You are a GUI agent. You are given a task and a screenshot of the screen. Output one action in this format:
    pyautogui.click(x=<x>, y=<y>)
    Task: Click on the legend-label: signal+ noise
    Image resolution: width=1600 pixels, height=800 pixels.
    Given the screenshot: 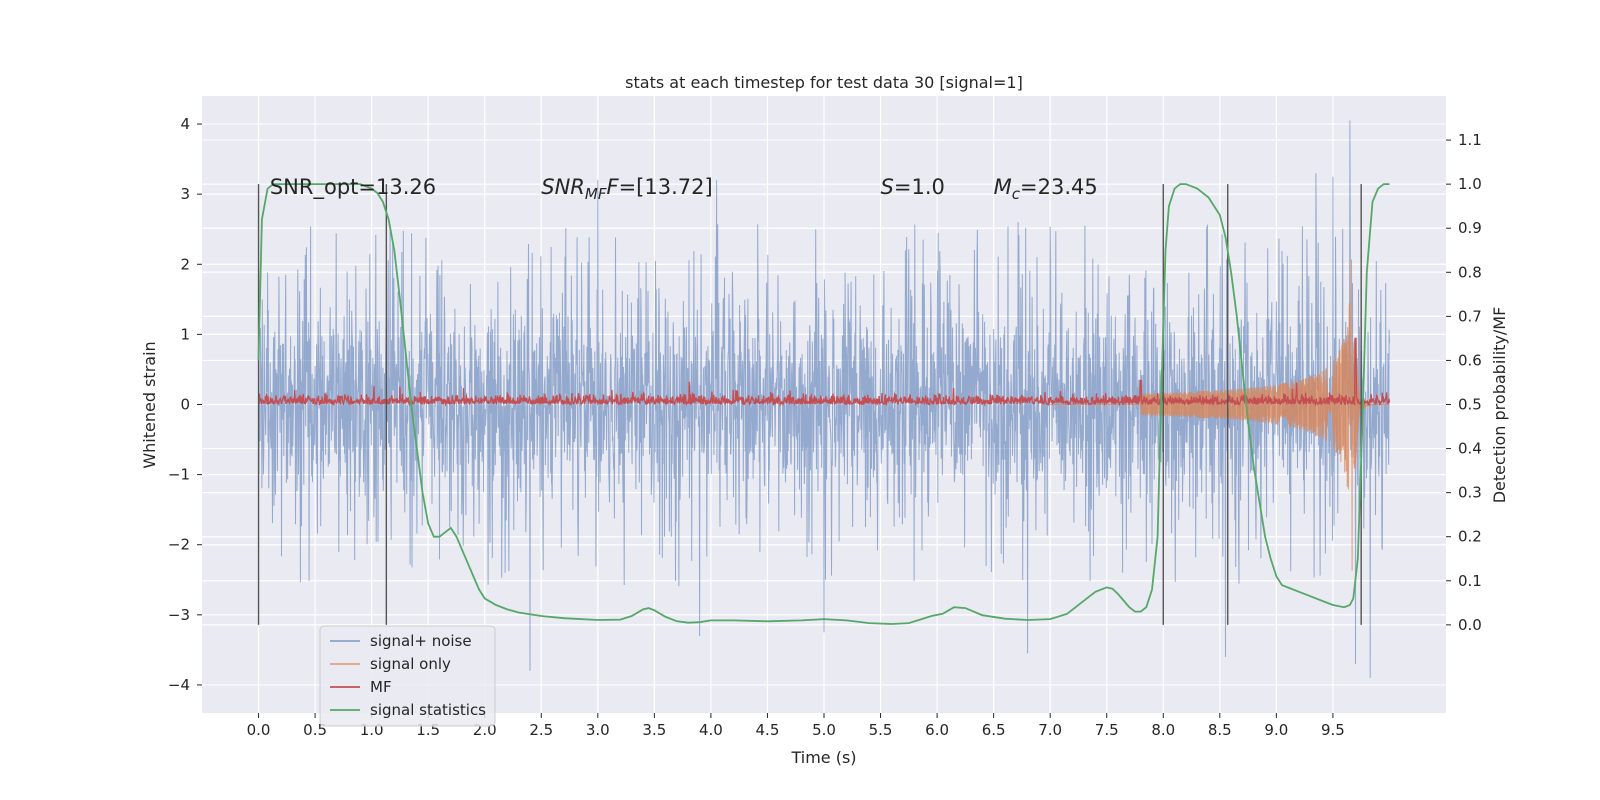 What is the action you would take?
    pyautogui.click(x=421, y=641)
    